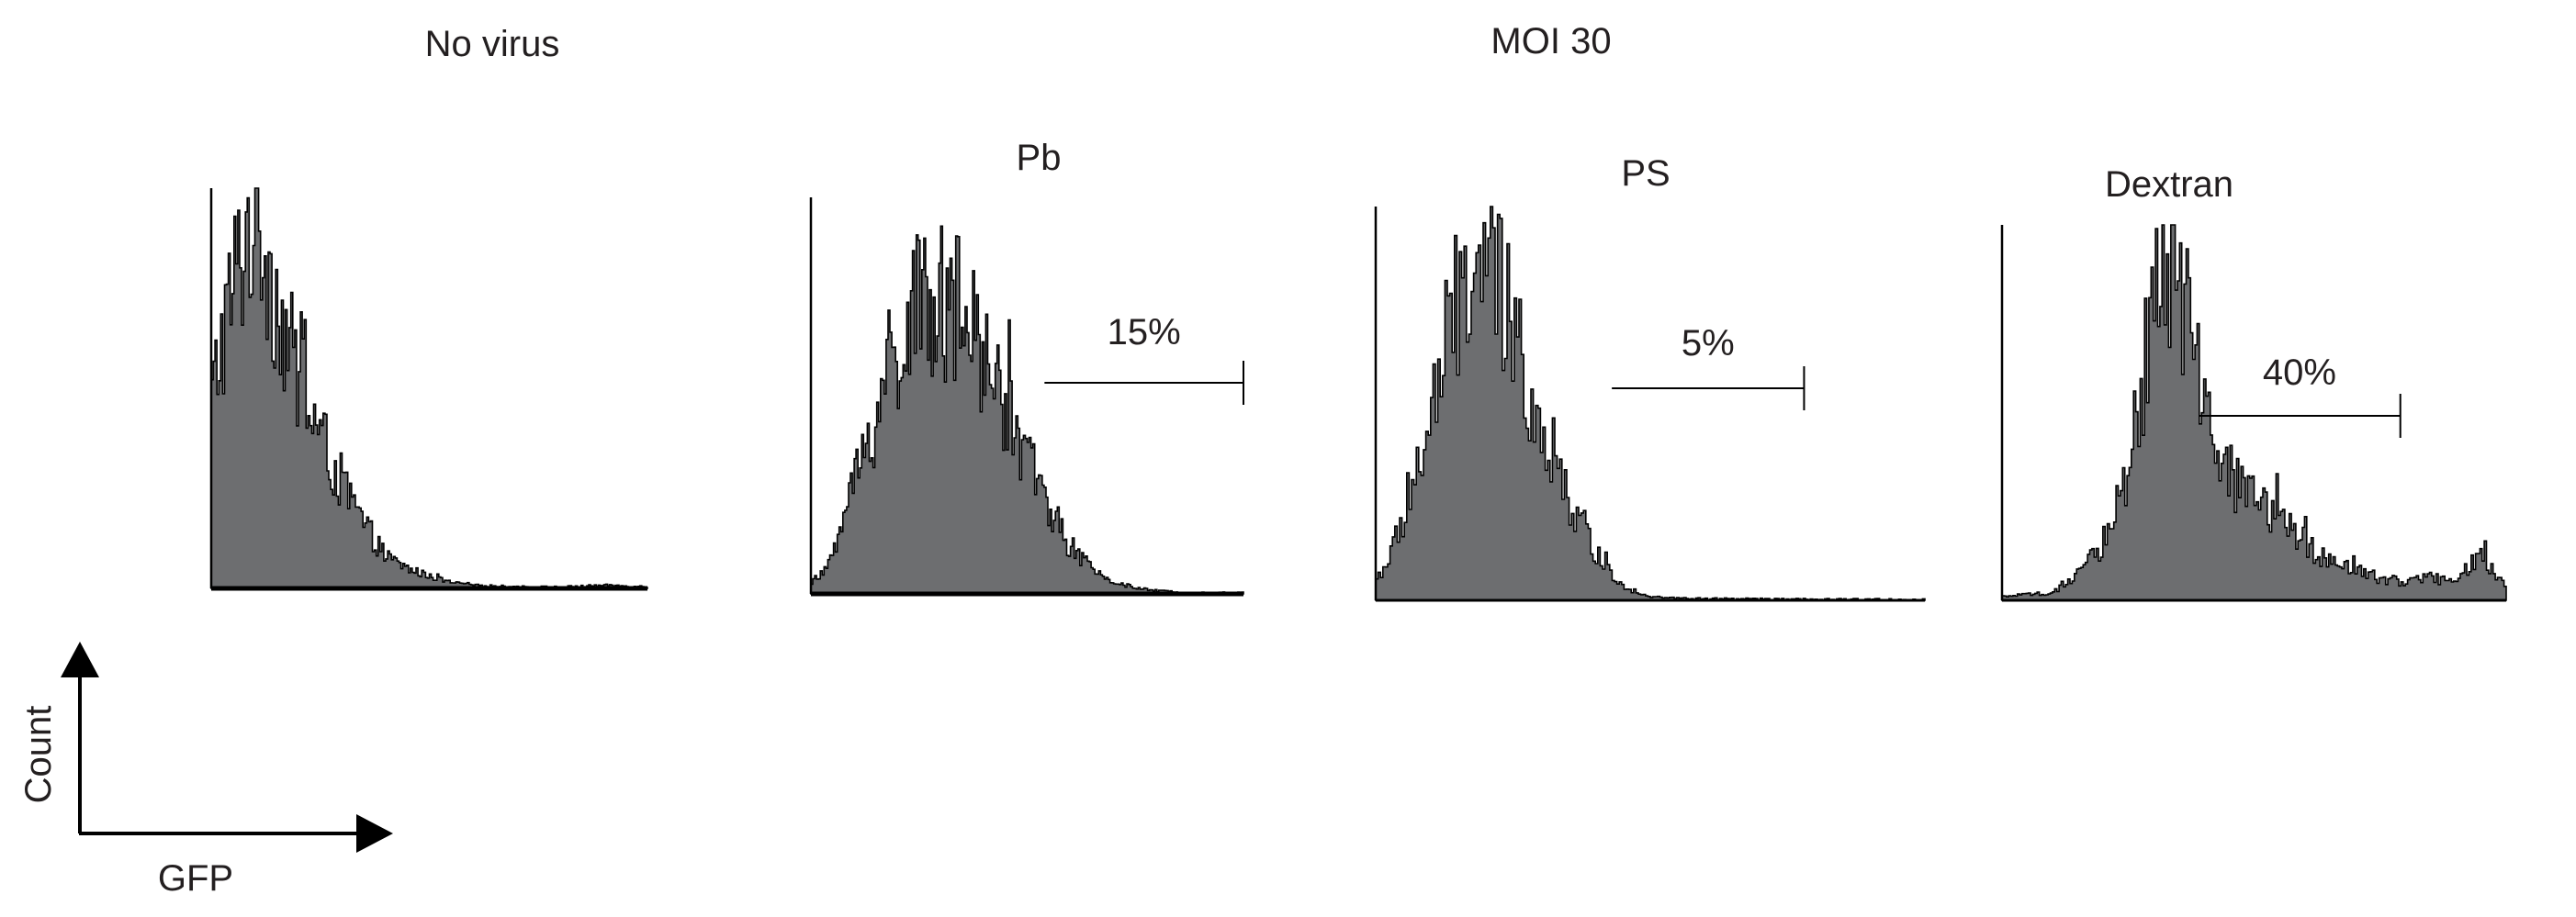 The height and width of the screenshot is (917, 2576). What do you see at coordinates (2169, 184) in the screenshot?
I see `panel-title: Dextran` at bounding box center [2169, 184].